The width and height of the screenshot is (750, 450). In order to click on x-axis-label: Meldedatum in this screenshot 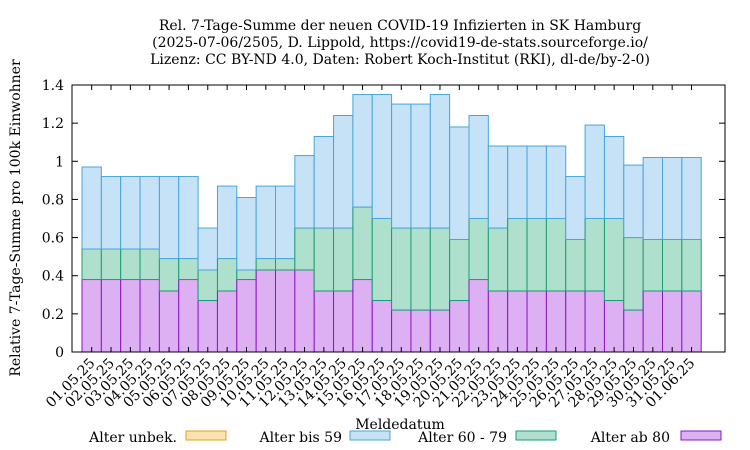, I will do `click(400, 425)`.